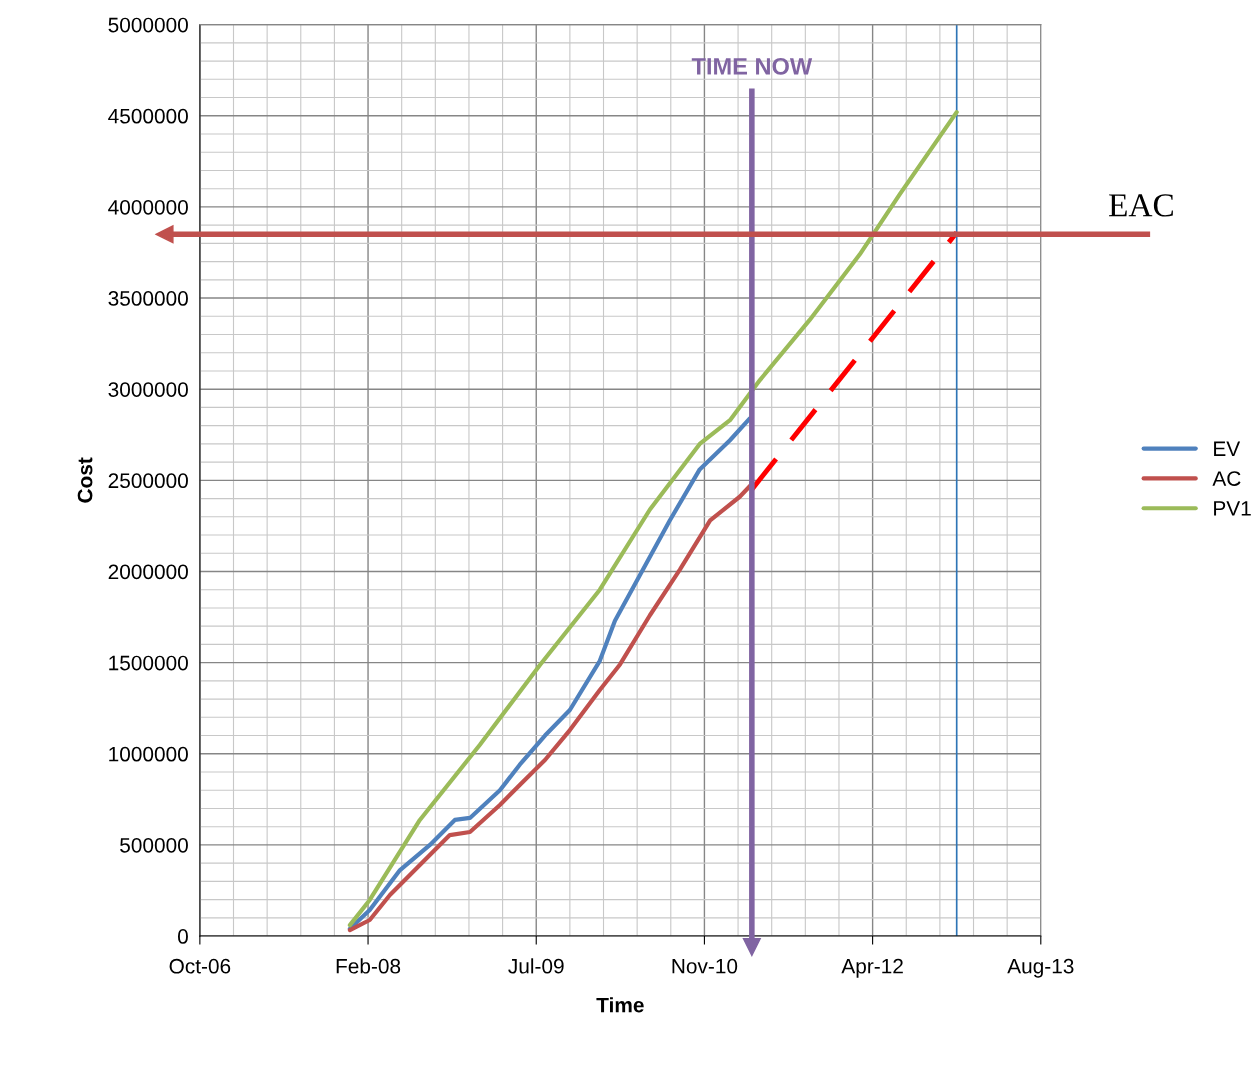  Describe the element at coordinates (705, 966) in the screenshot. I see `x-tick-label: Nov-10` at that location.